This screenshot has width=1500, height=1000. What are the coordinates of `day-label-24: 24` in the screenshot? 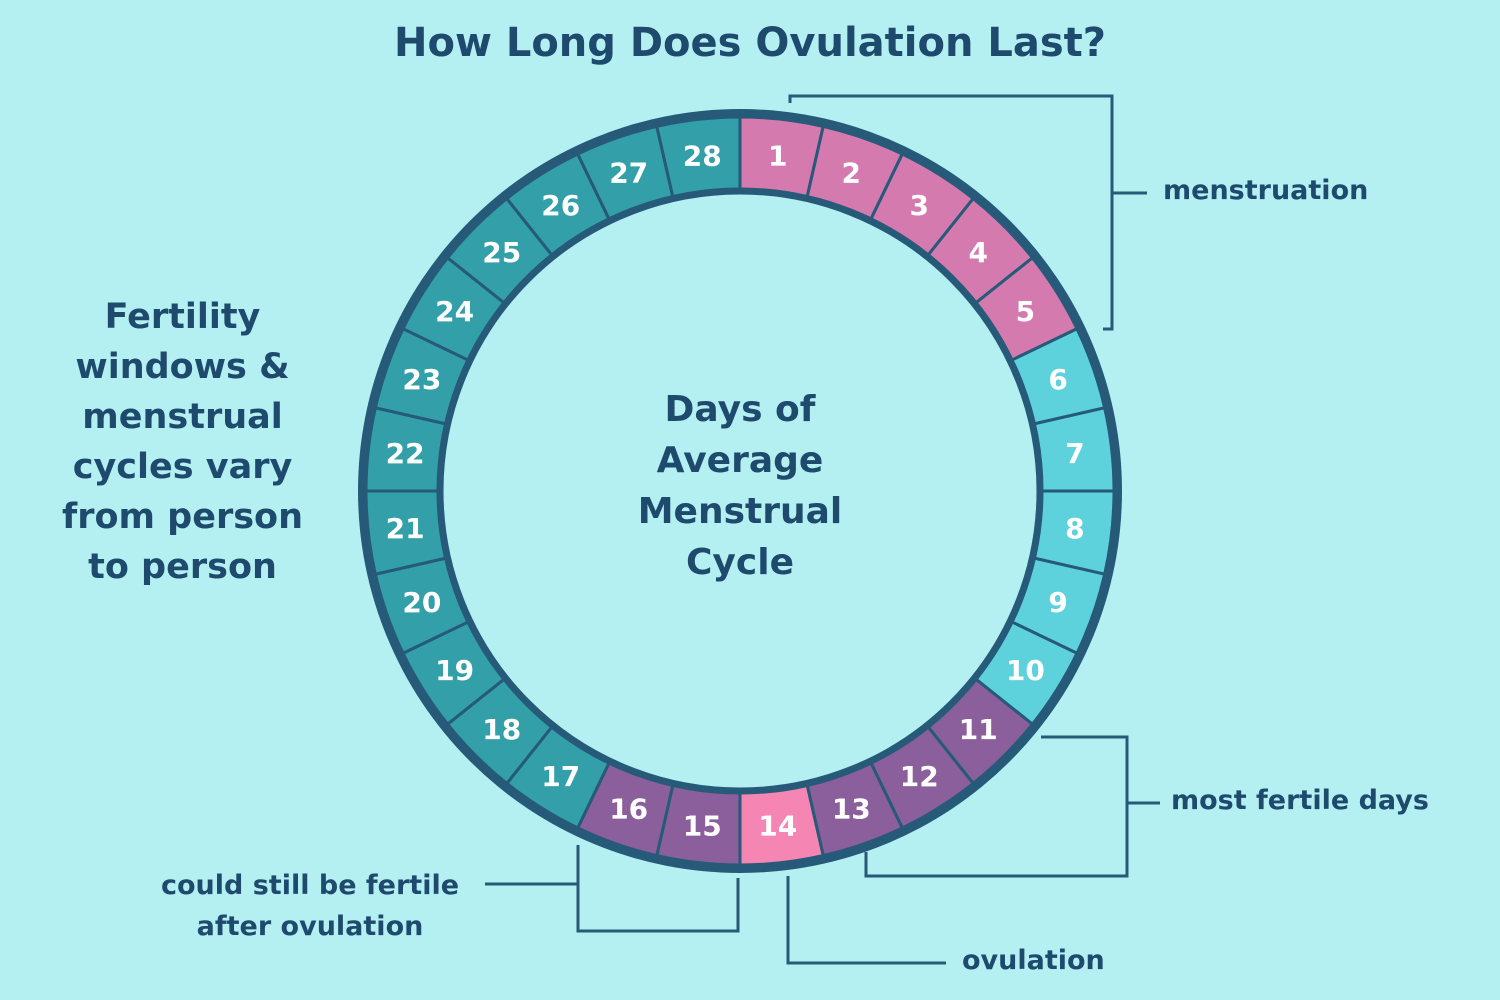 It's located at (454, 311).